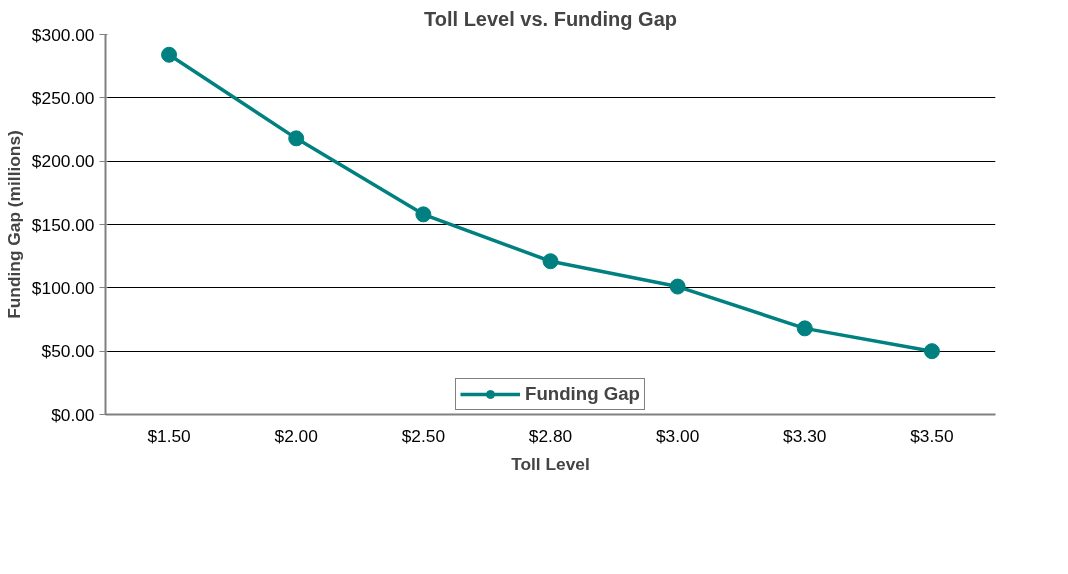  What do you see at coordinates (550, 463) in the screenshot?
I see `x-axis-title: Toll Level` at bounding box center [550, 463].